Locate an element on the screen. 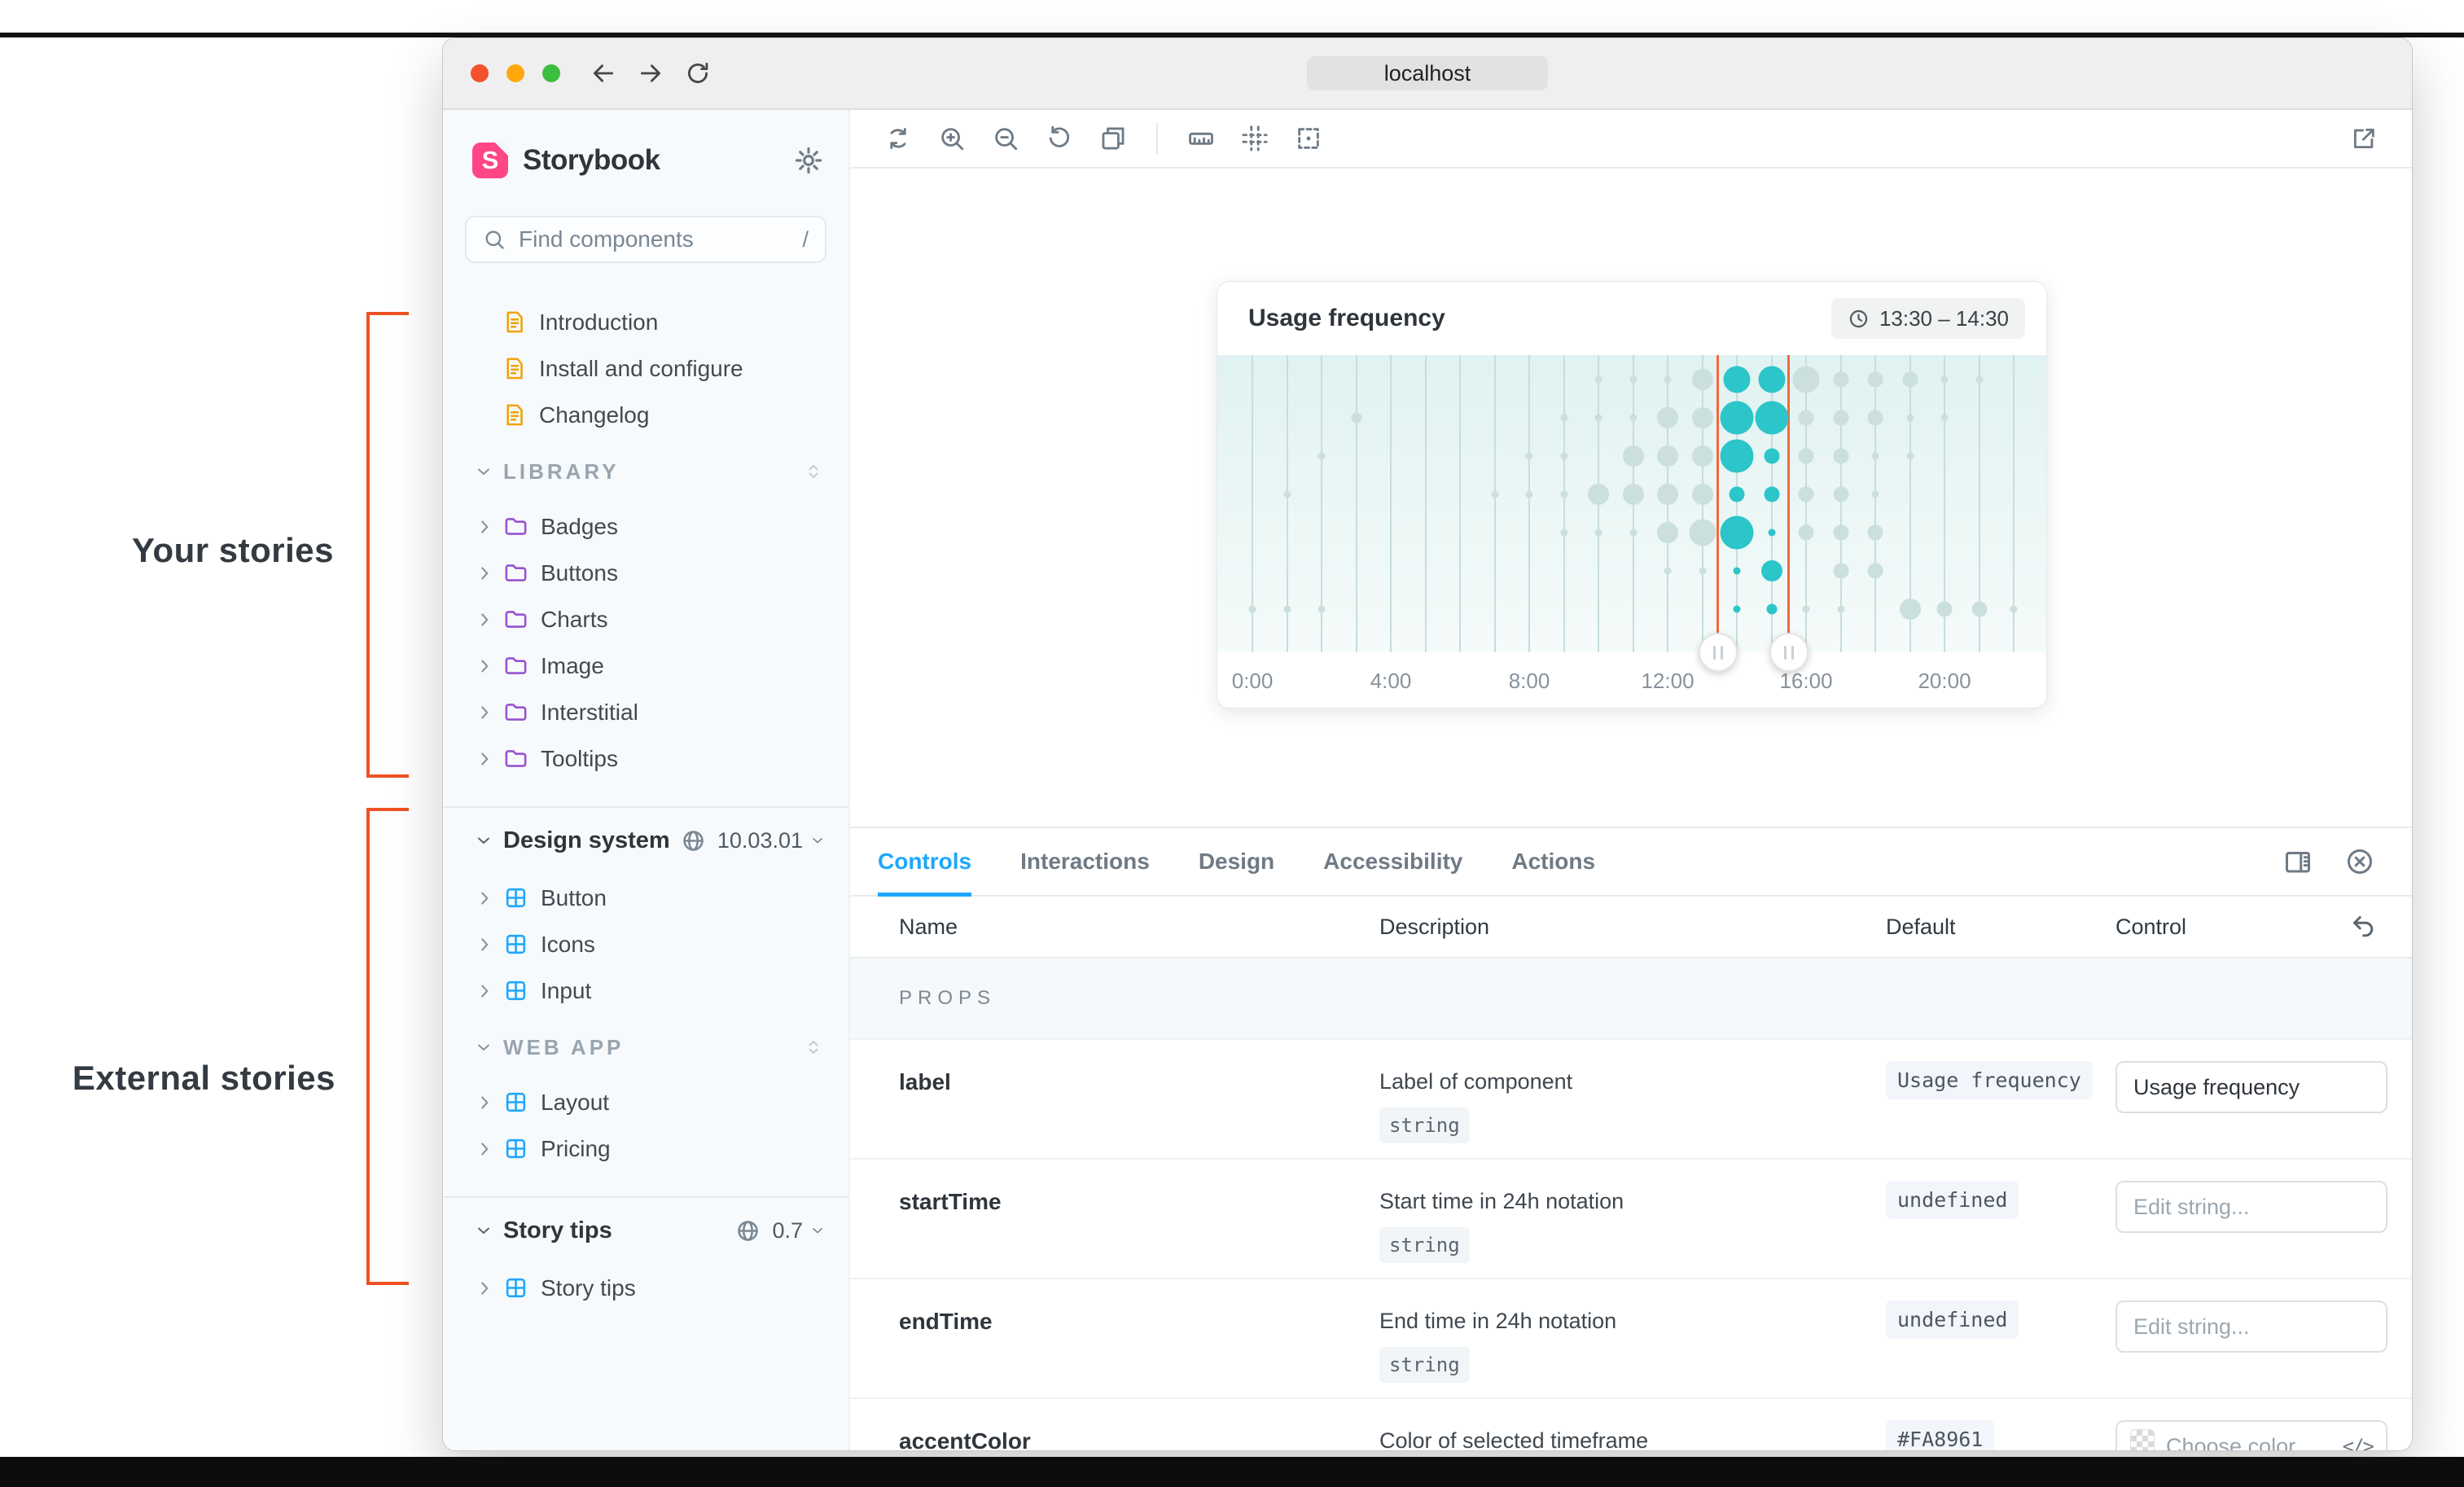  browser-nav-buttons is located at coordinates (651, 73).